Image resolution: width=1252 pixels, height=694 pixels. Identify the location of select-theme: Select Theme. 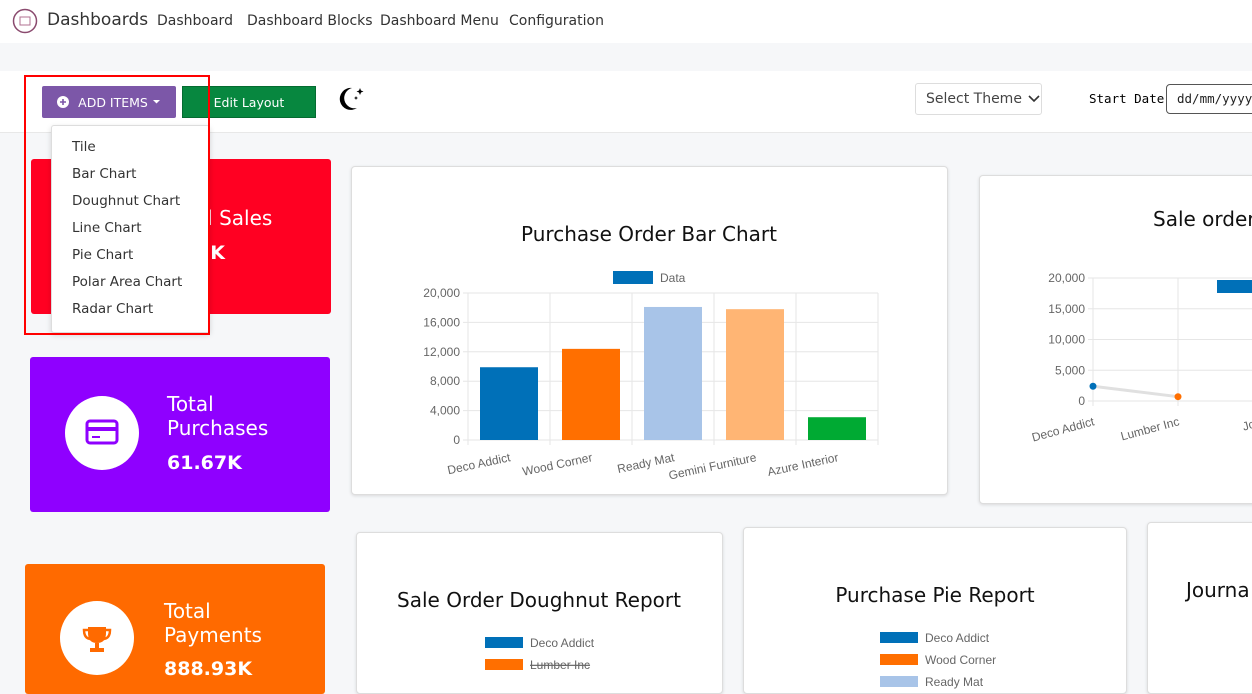
(978, 99).